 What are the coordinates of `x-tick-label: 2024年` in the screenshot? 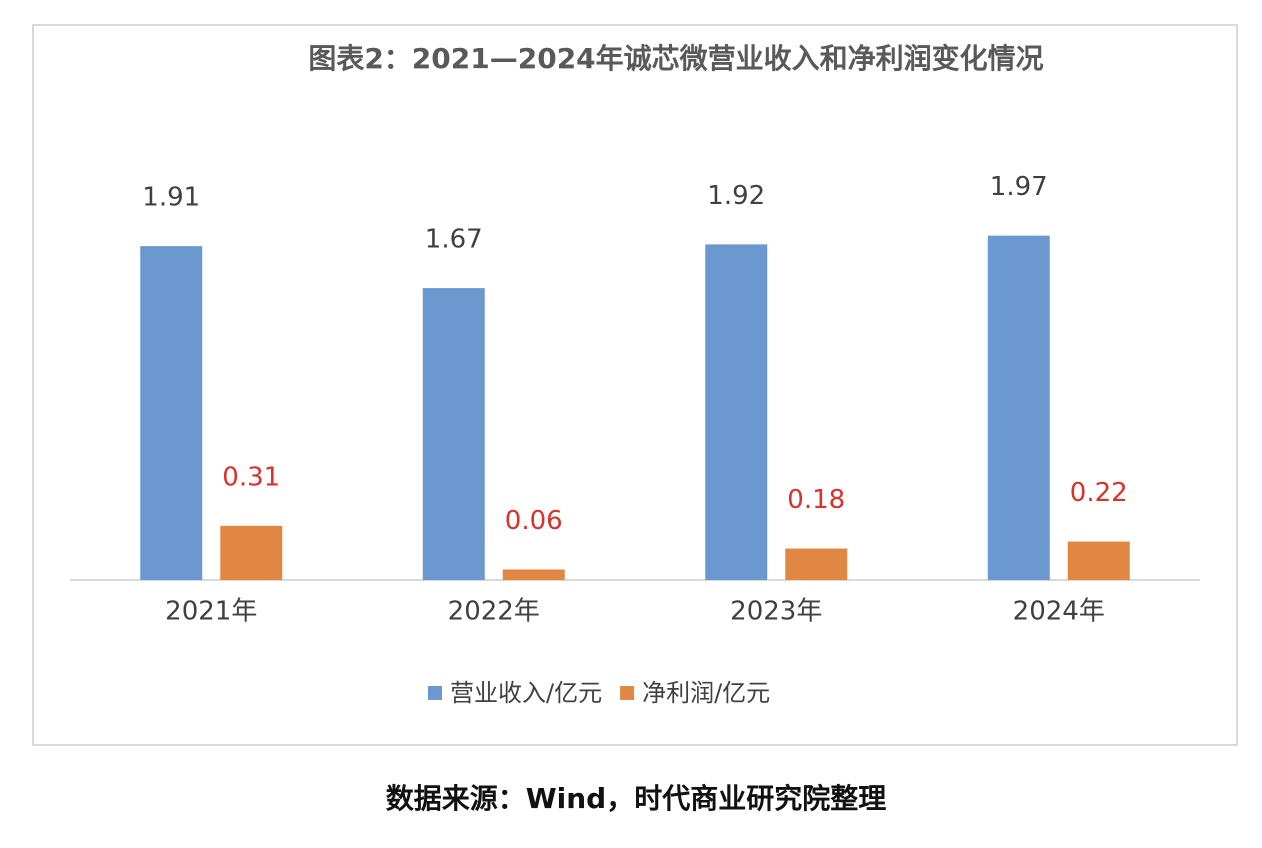 It's located at (1059, 612).